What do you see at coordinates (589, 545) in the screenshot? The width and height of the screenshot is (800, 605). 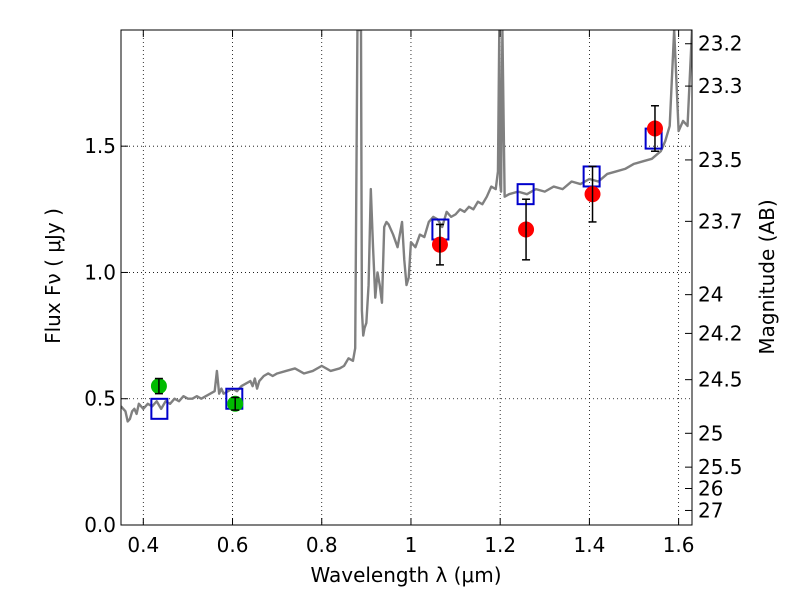 I see `x-tick-label: 1.4` at bounding box center [589, 545].